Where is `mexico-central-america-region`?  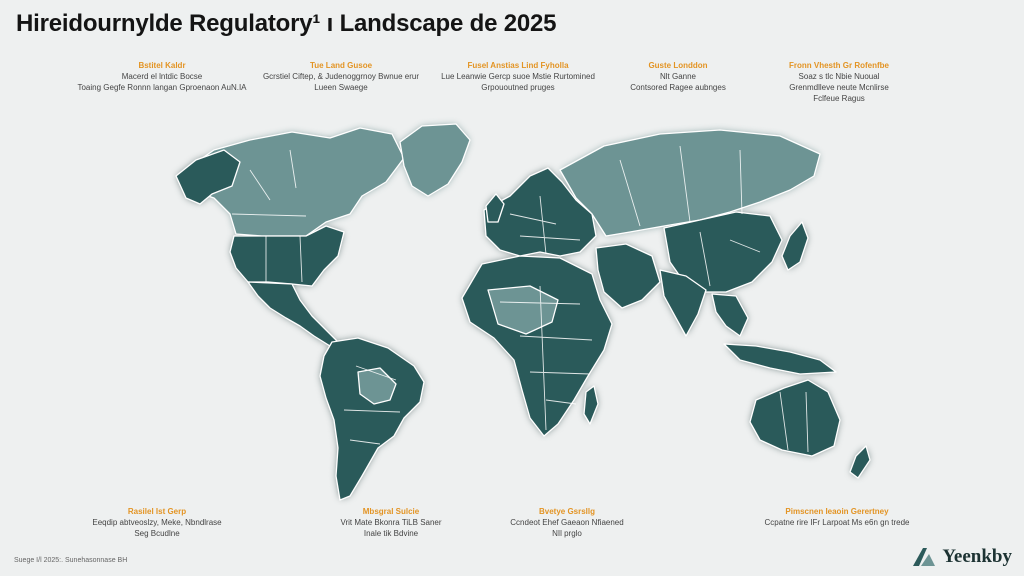
mexico-central-america-region is located at coordinates (294, 314).